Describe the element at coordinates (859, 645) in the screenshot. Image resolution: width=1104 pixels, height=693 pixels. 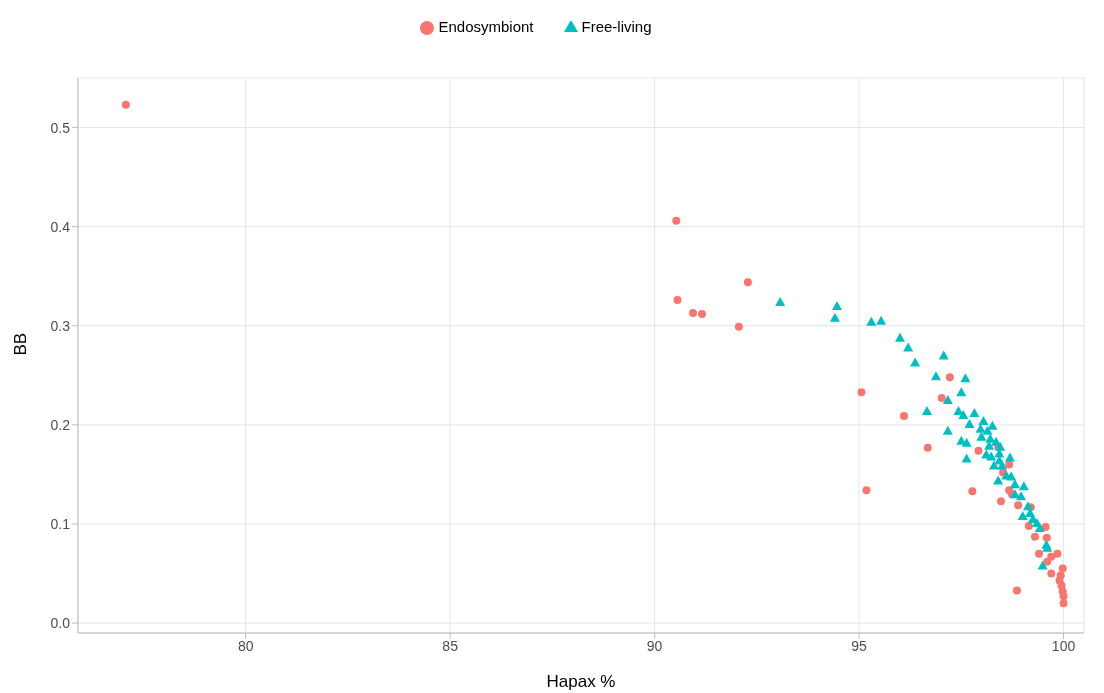
I see `x-tick-label: 95` at that location.